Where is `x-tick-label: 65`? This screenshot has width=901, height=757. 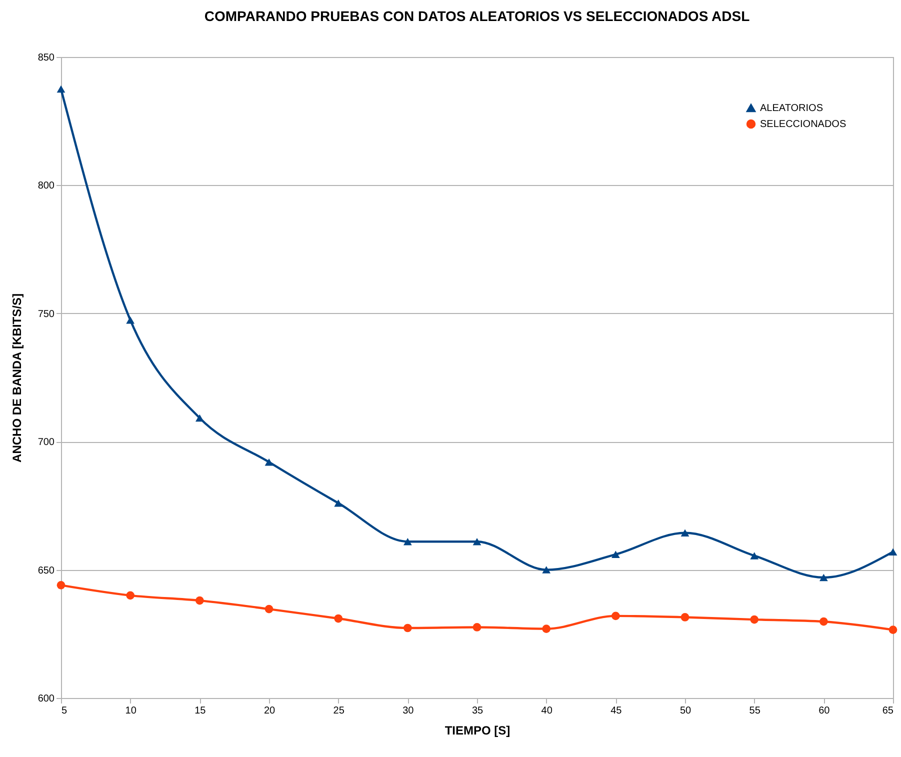
x-tick-label: 65 is located at coordinates (888, 711).